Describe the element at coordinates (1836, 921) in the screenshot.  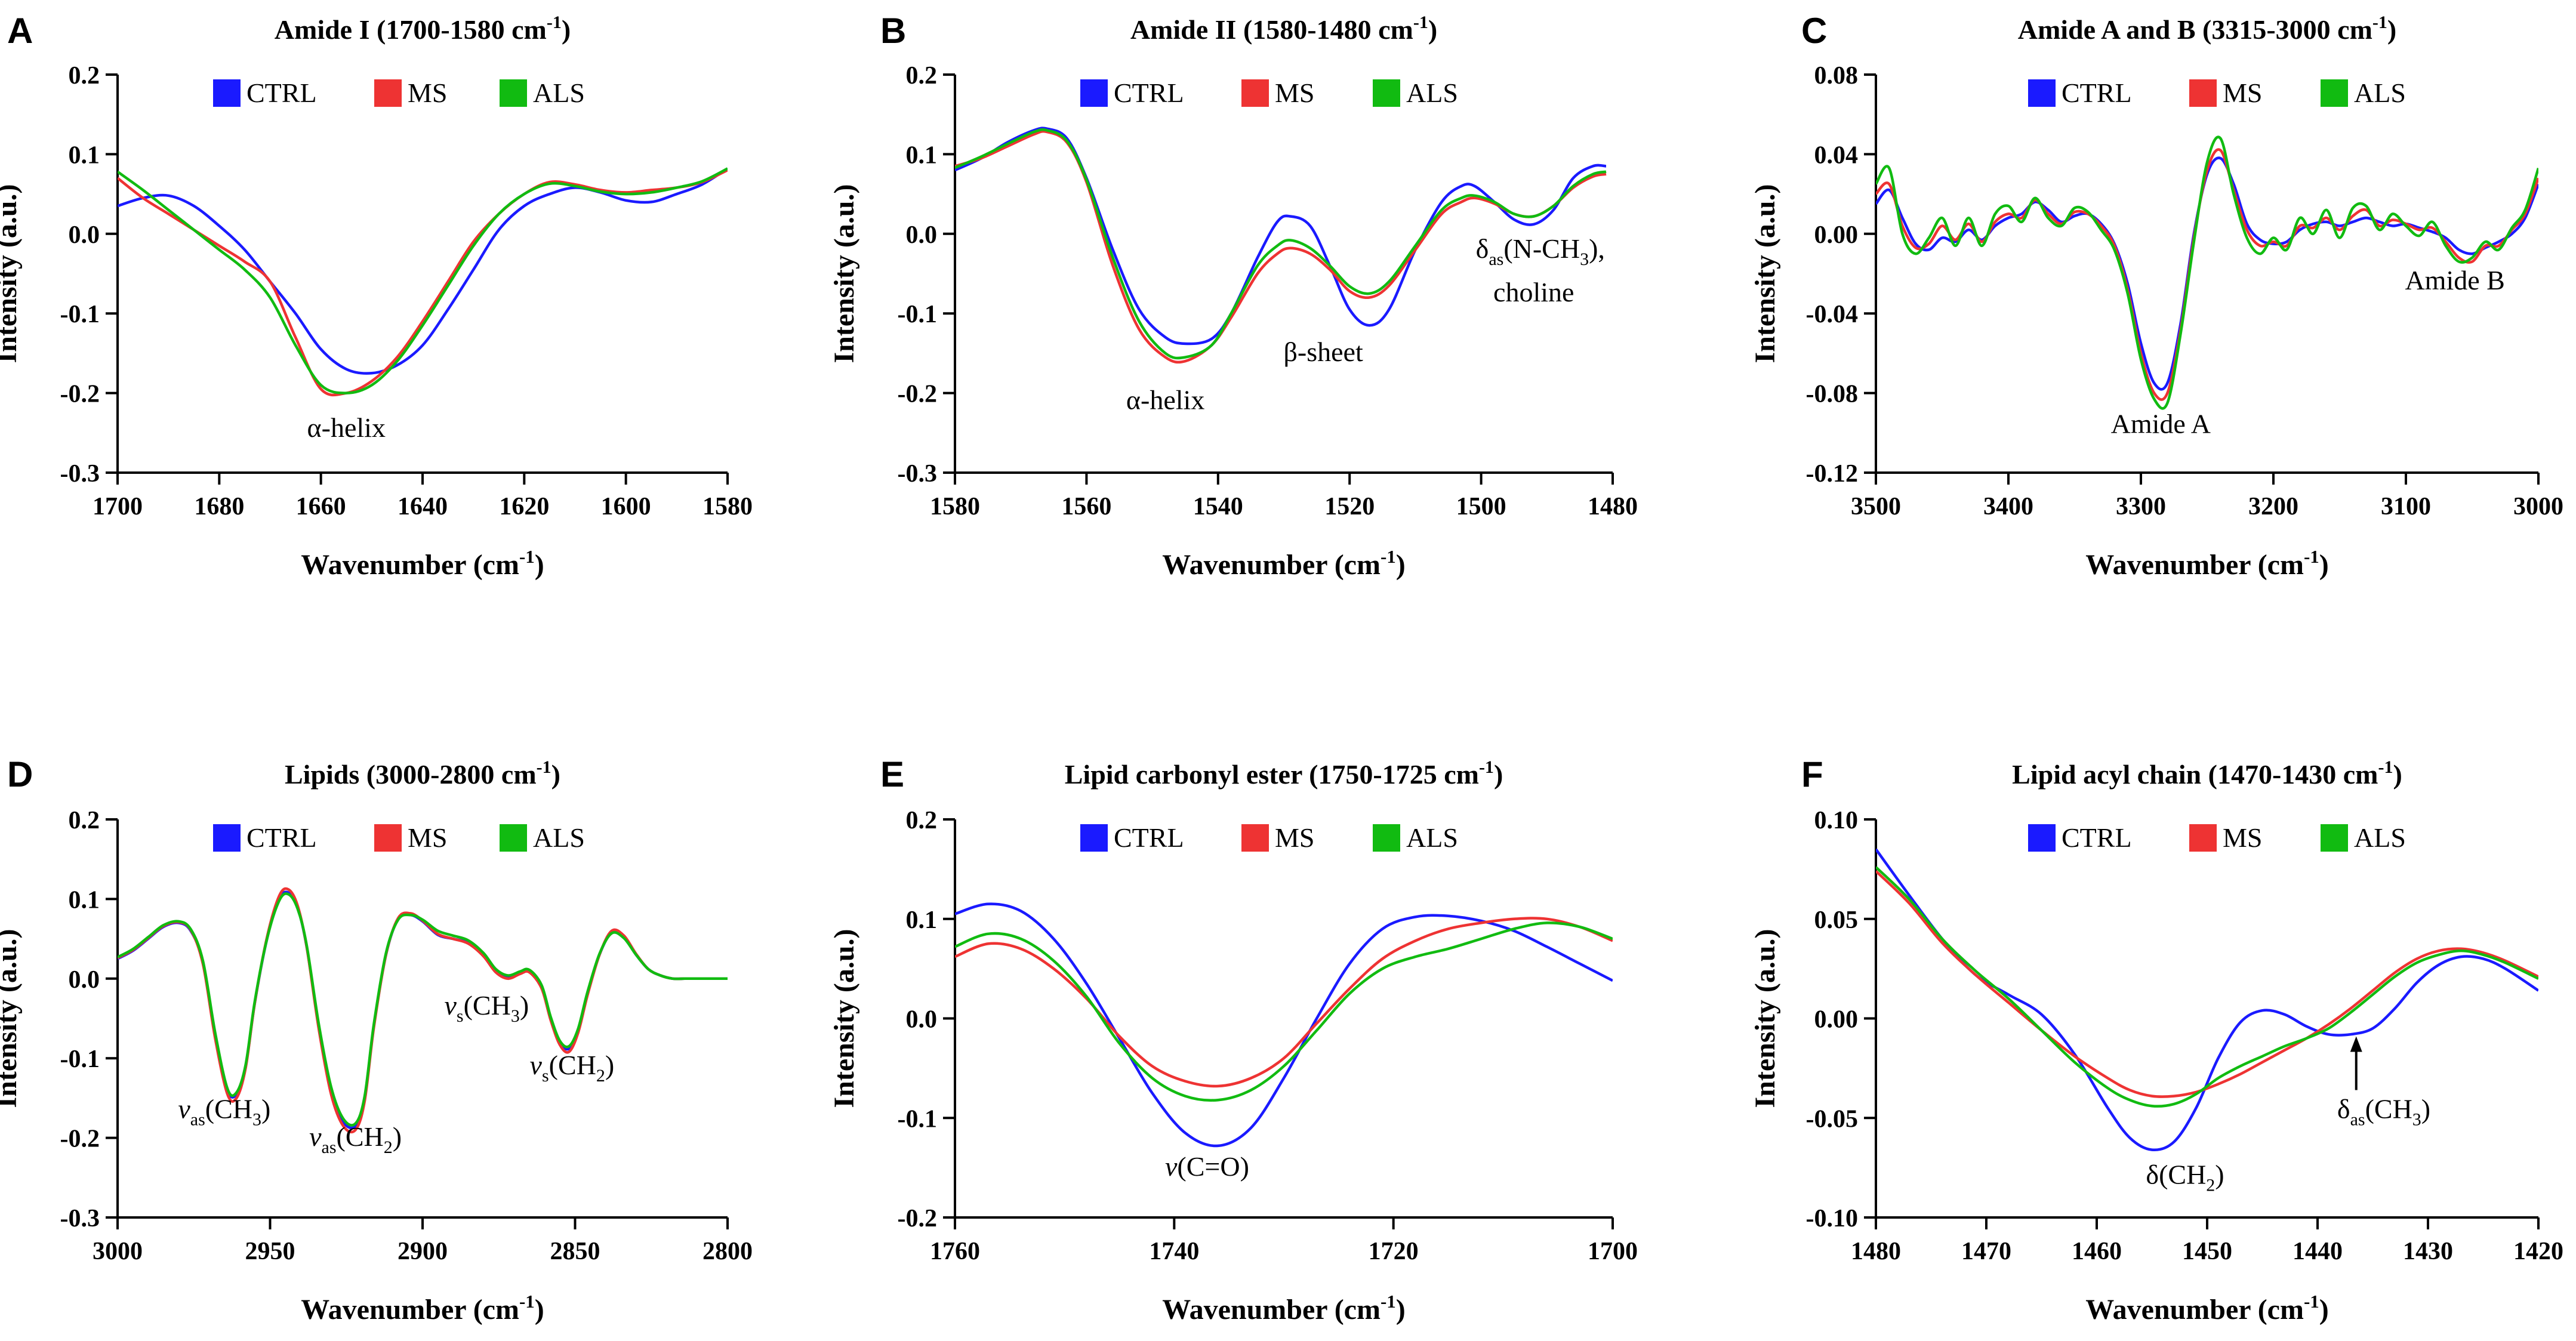
I see `y-tick-label: 0.05` at that location.